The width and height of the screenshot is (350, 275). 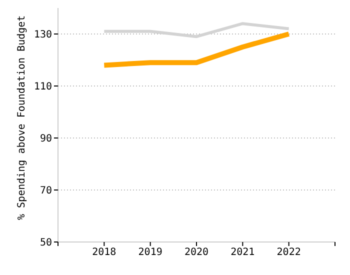 I want to click on y-tick-label: 50, so click(x=46, y=243).